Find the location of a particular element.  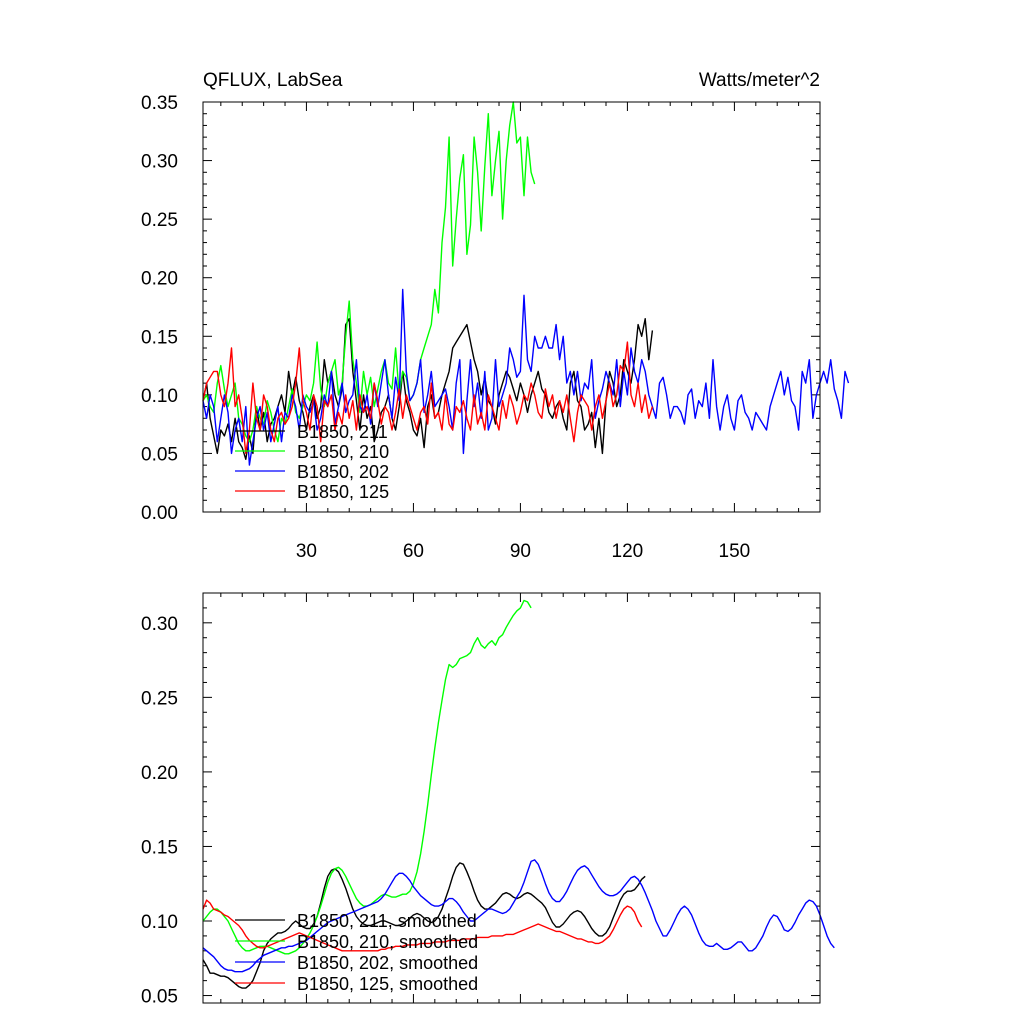

top-y-tick-labels: 0.00 0.05 0.10 0.15 0.20 0.25 0.30 0.35 is located at coordinates (159, 308).